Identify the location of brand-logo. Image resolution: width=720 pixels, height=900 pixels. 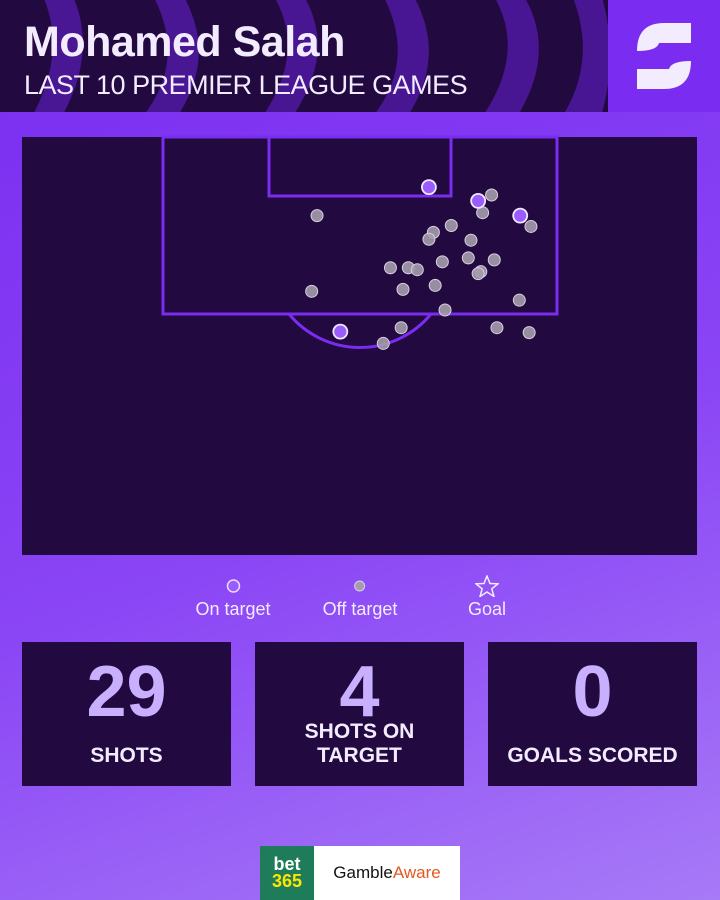
(664, 56).